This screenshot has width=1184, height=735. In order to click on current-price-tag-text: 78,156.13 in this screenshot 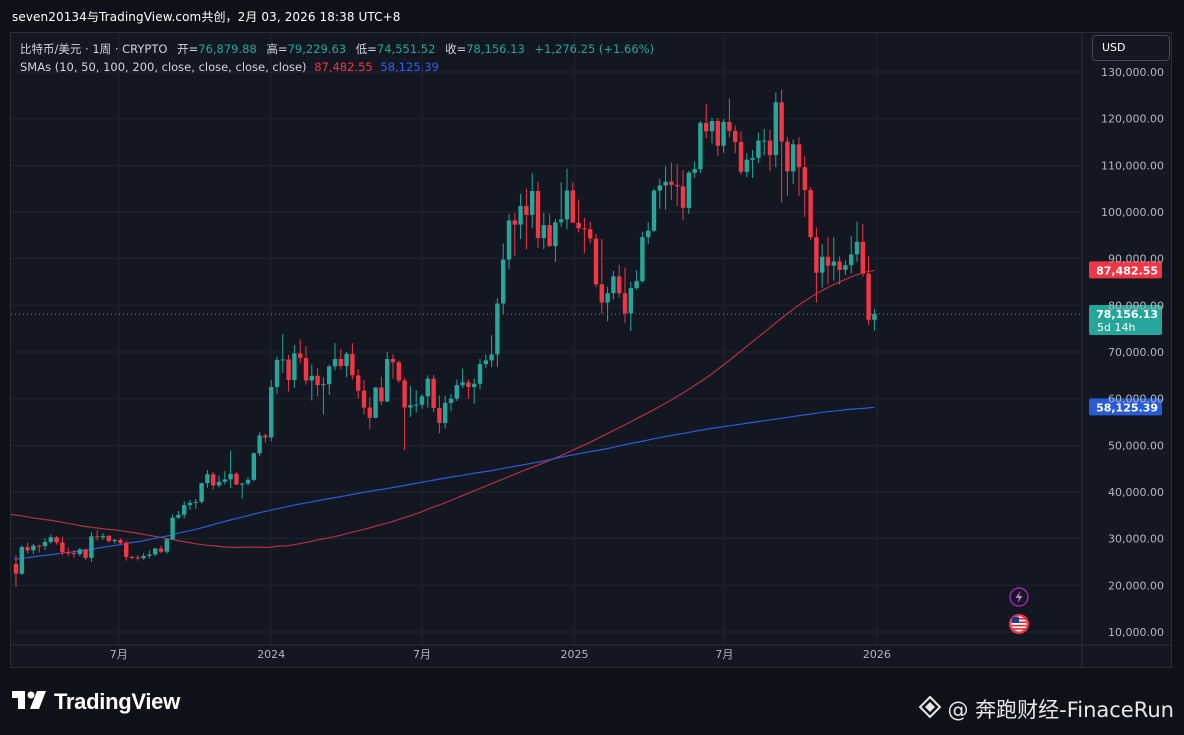, I will do `click(1127, 314)`.